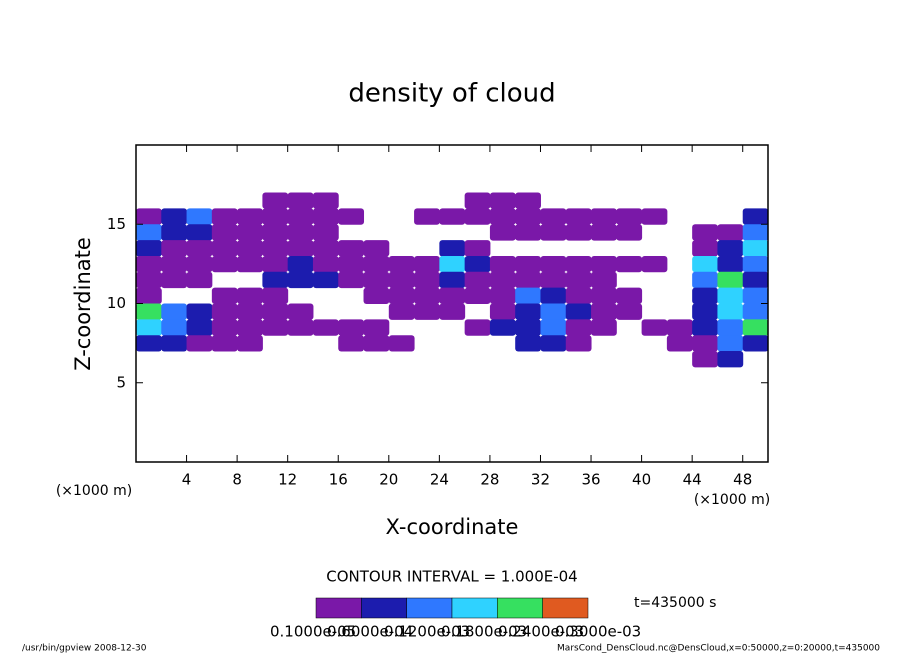  Describe the element at coordinates (237, 480) in the screenshot. I see `x-tick-label: 8` at that location.